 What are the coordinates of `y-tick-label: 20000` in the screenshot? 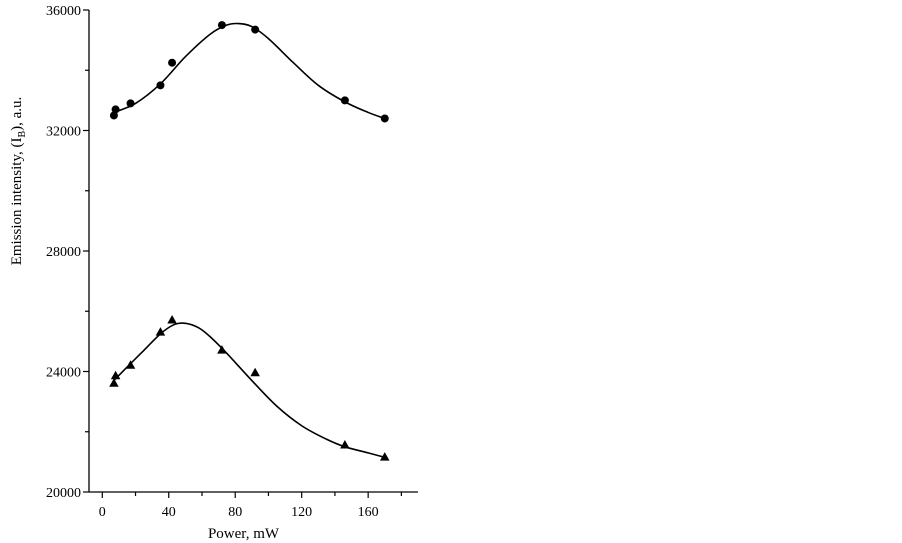 It's located at (63, 493).